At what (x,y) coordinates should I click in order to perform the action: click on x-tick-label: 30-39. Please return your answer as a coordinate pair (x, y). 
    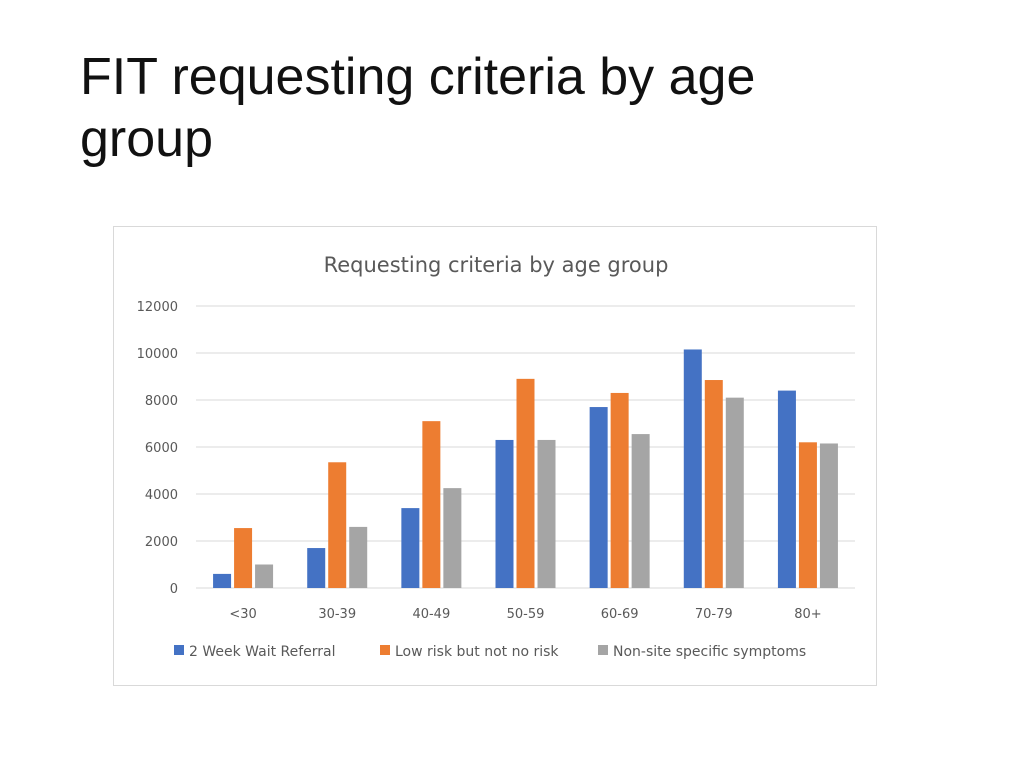
    Looking at the image, I should click on (337, 614).